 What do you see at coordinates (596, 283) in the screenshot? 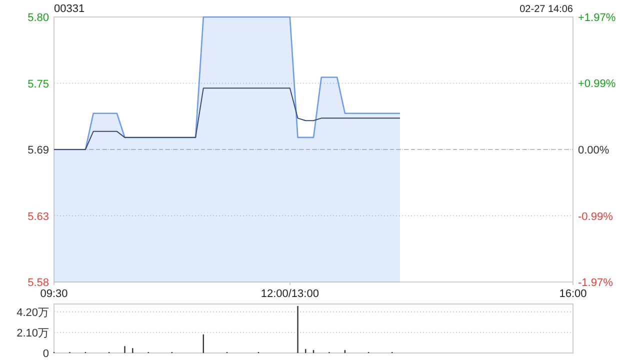
I see `y2-tick-label: -1.97%` at bounding box center [596, 283].